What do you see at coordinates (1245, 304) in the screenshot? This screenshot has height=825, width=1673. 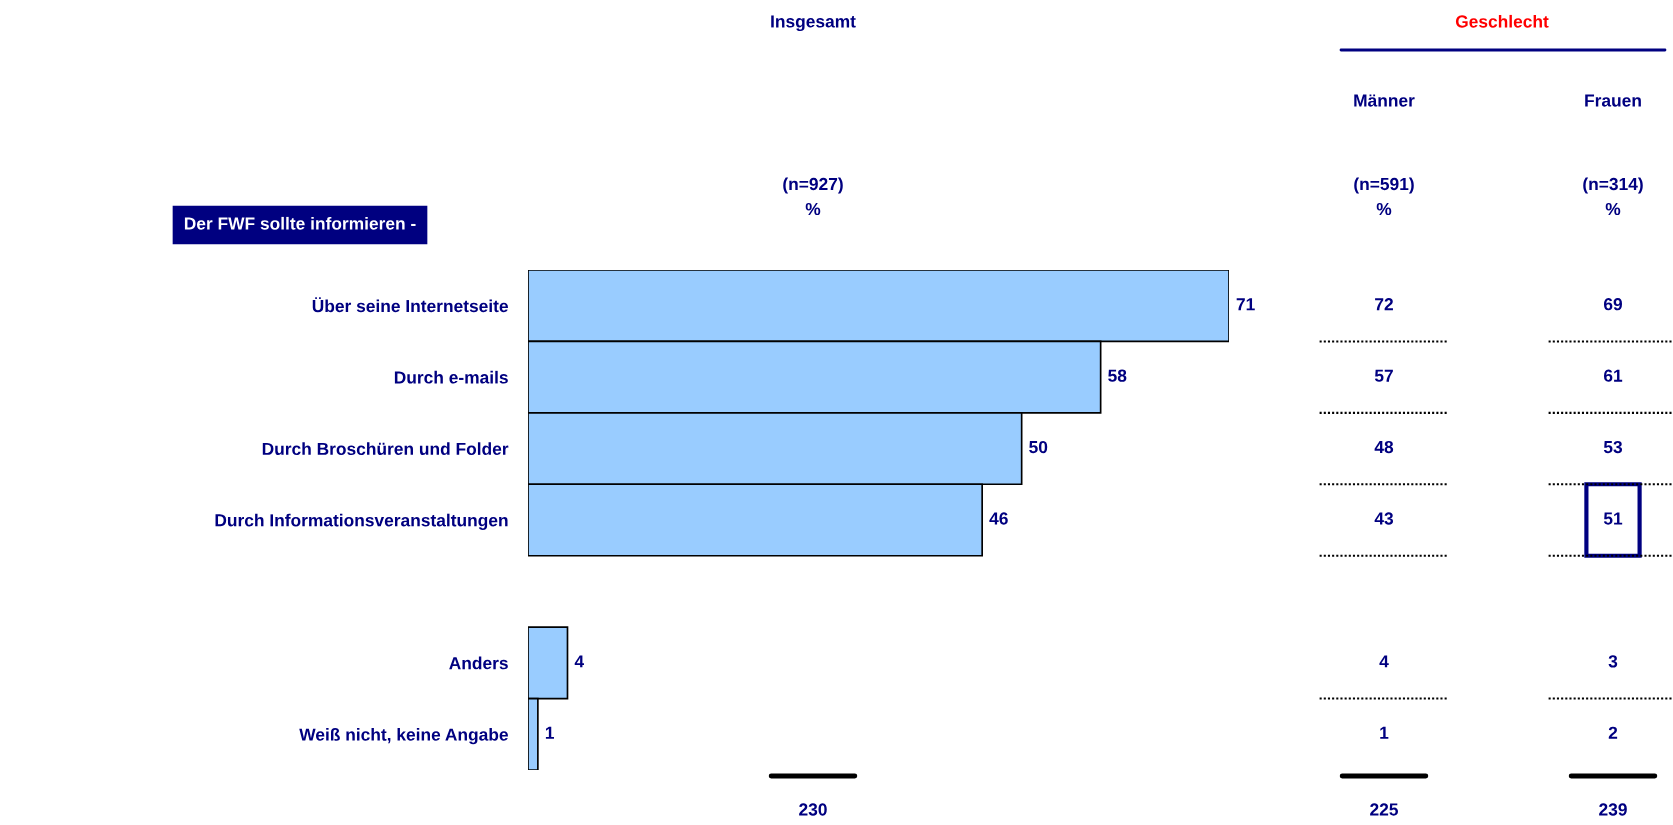 I see `data-label: 71` at bounding box center [1245, 304].